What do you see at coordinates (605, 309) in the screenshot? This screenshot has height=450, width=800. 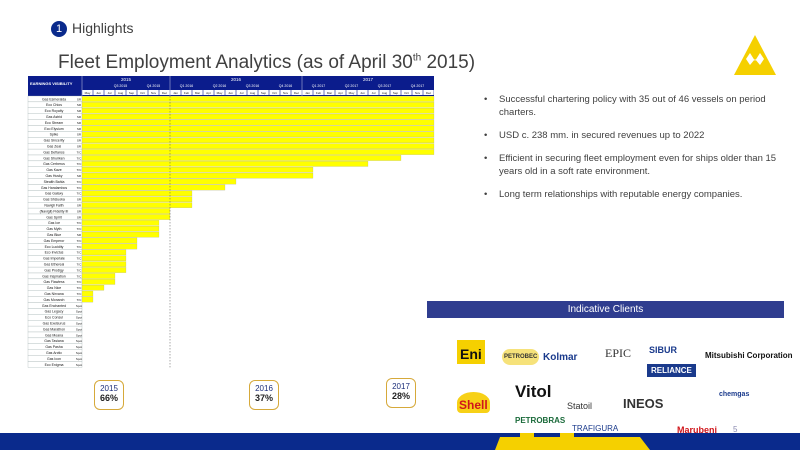 I see `clients-title: Indicative Clients` at bounding box center [605, 309].